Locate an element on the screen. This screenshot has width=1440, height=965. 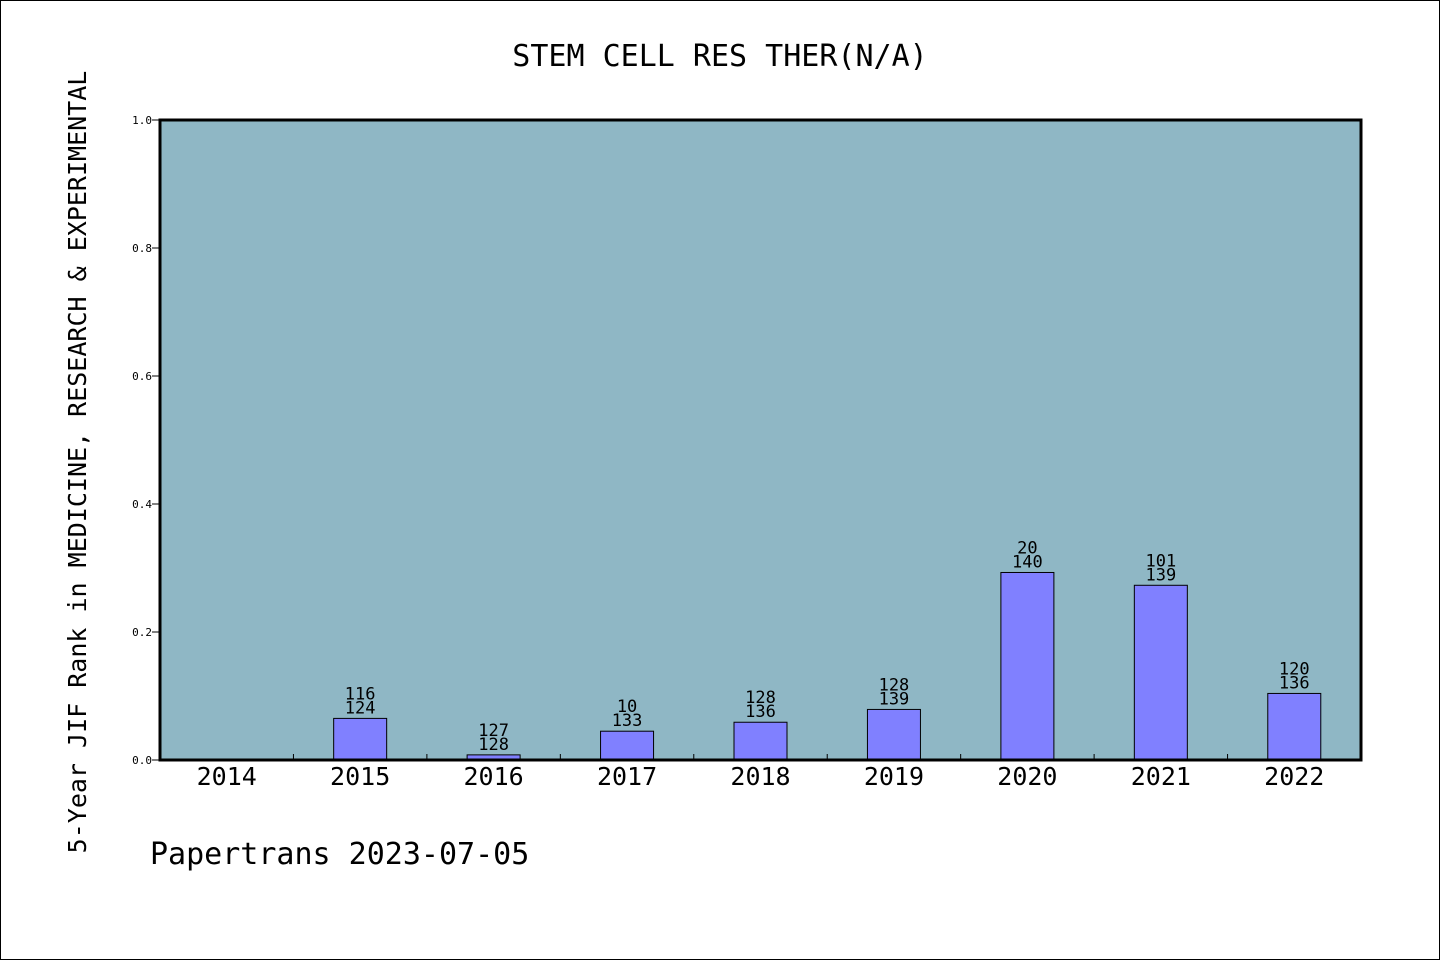
x-tick-label: 2021 is located at coordinates (1161, 776).